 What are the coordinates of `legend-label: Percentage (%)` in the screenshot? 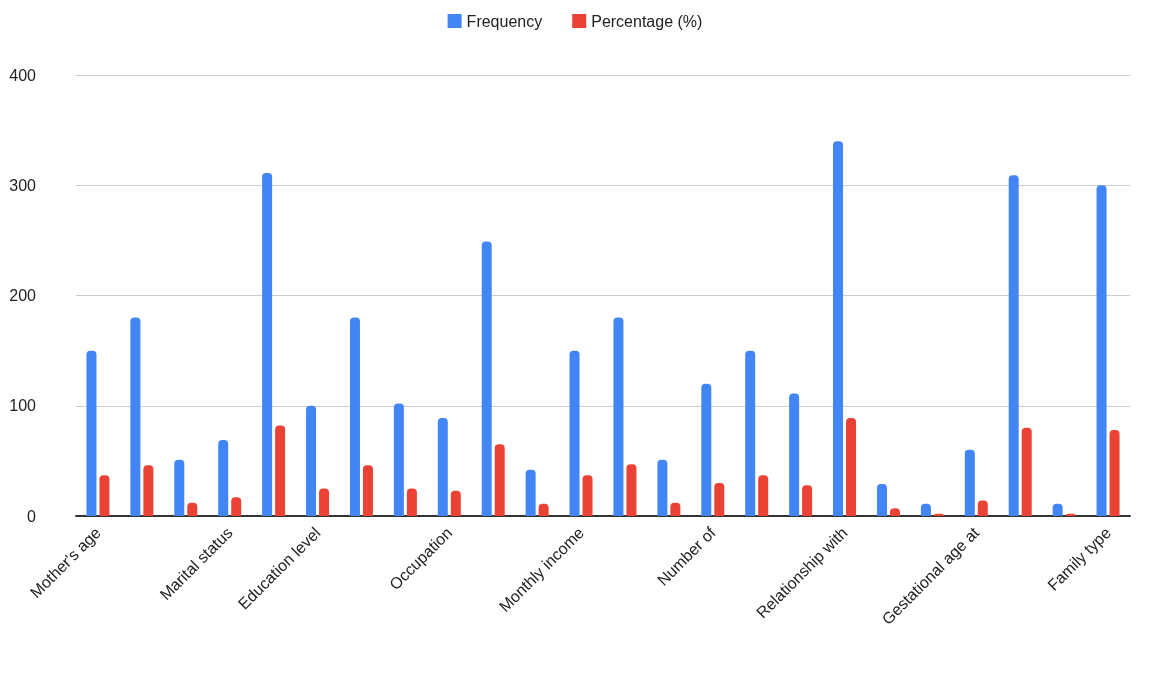 It's located at (647, 21).